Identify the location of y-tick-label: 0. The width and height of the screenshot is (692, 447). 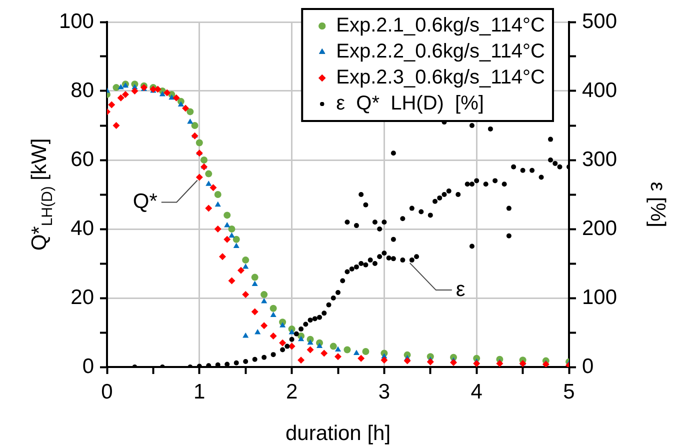
(88, 366).